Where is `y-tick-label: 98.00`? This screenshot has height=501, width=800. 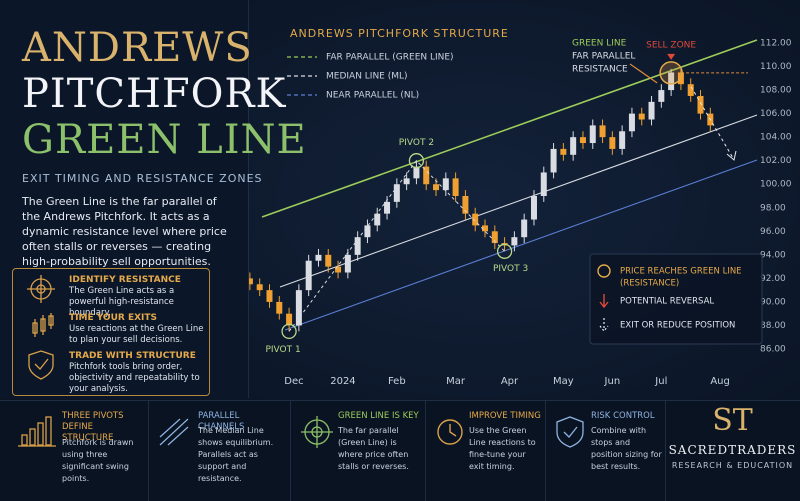 y-tick-label: 98.00 is located at coordinates (773, 208).